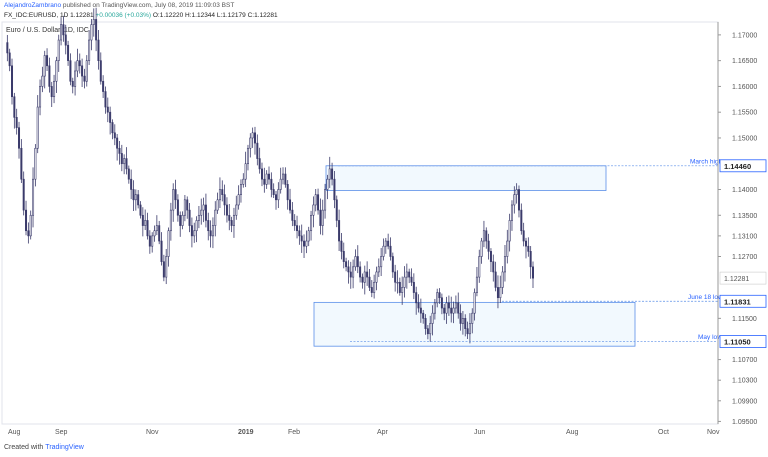 The height and width of the screenshot is (457, 768). Describe the element at coordinates (744, 190) in the screenshot. I see `y-tick-label: 1.14000` at that location.